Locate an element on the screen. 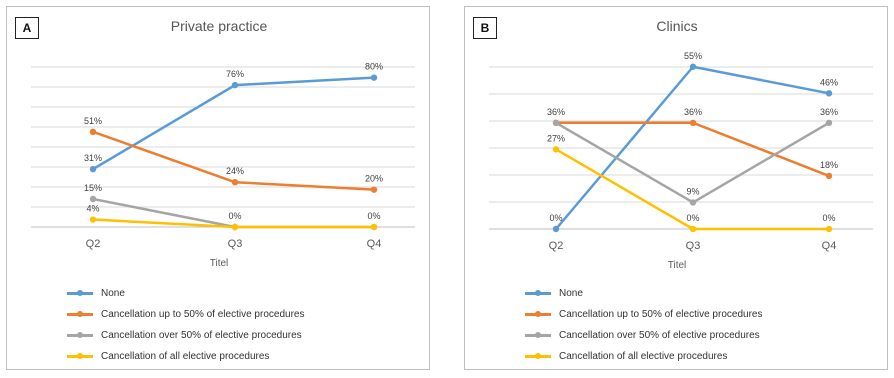 The width and height of the screenshot is (894, 378). data-label: 24% is located at coordinates (235, 171).